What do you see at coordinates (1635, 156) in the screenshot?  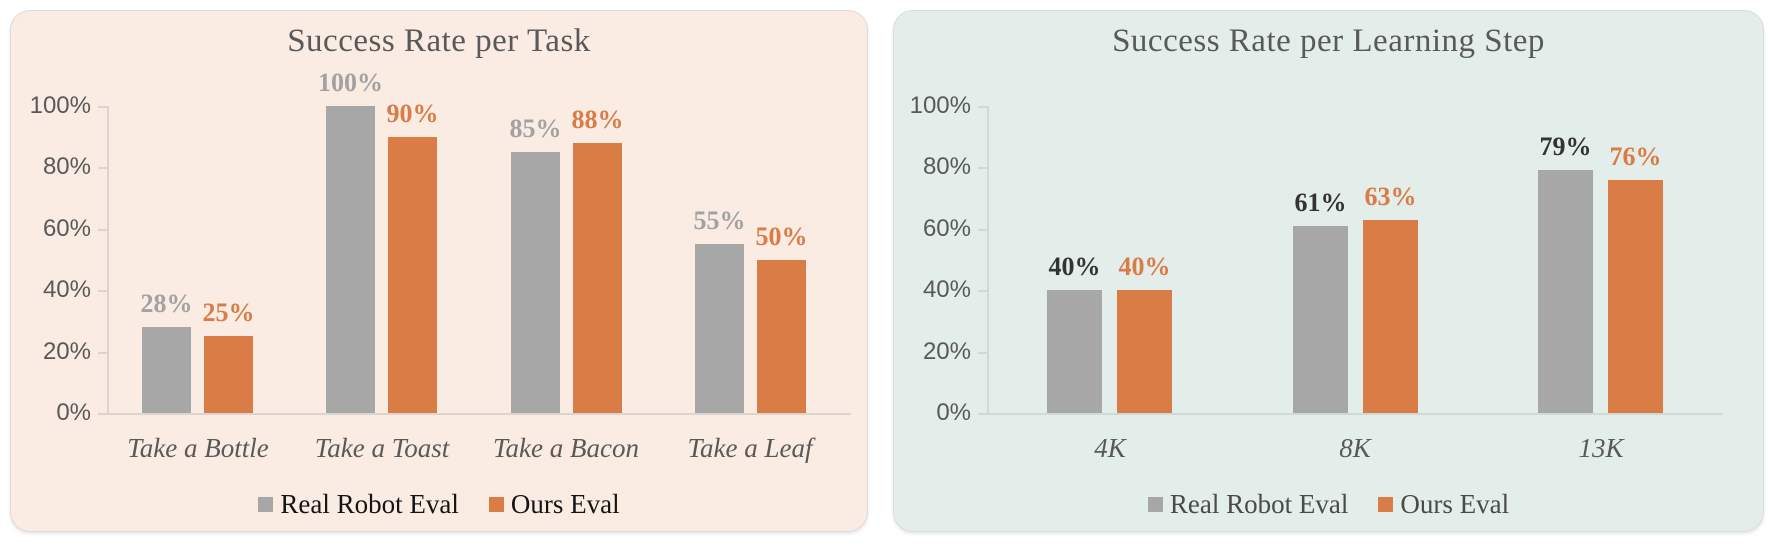 I see `data-label: 76%` at bounding box center [1635, 156].